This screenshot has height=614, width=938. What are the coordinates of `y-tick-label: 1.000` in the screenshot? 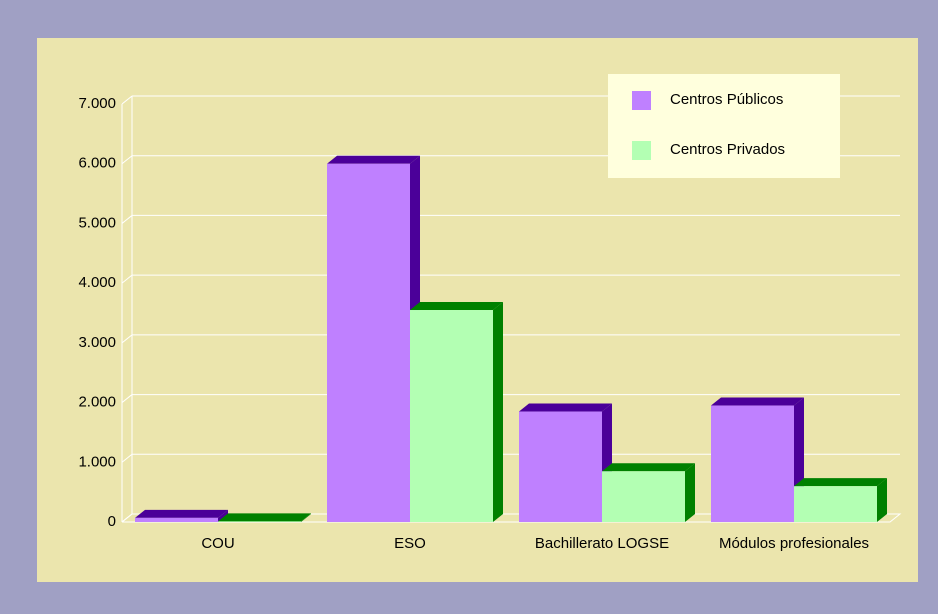 It's located at (97, 461).